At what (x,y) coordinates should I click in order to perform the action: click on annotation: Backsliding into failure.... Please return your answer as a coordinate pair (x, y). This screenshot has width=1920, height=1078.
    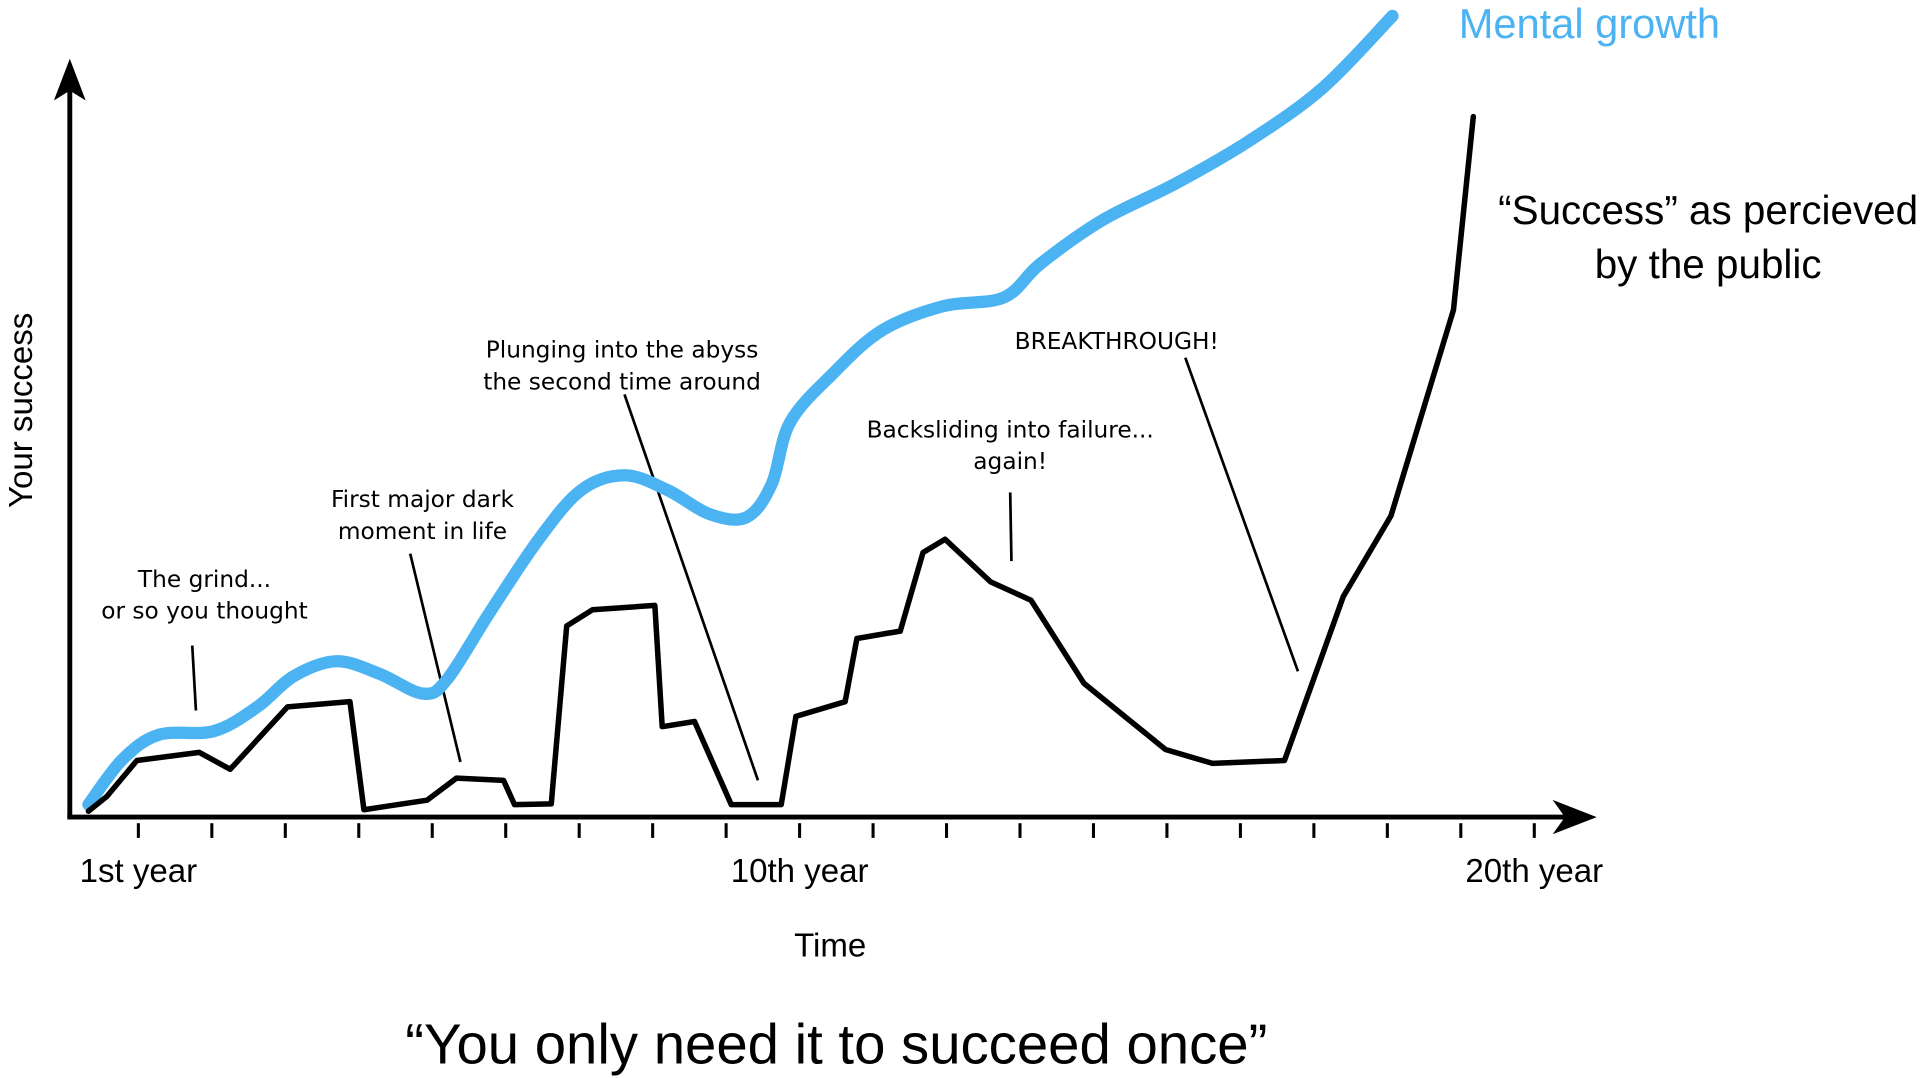
    Looking at the image, I should click on (1010, 429).